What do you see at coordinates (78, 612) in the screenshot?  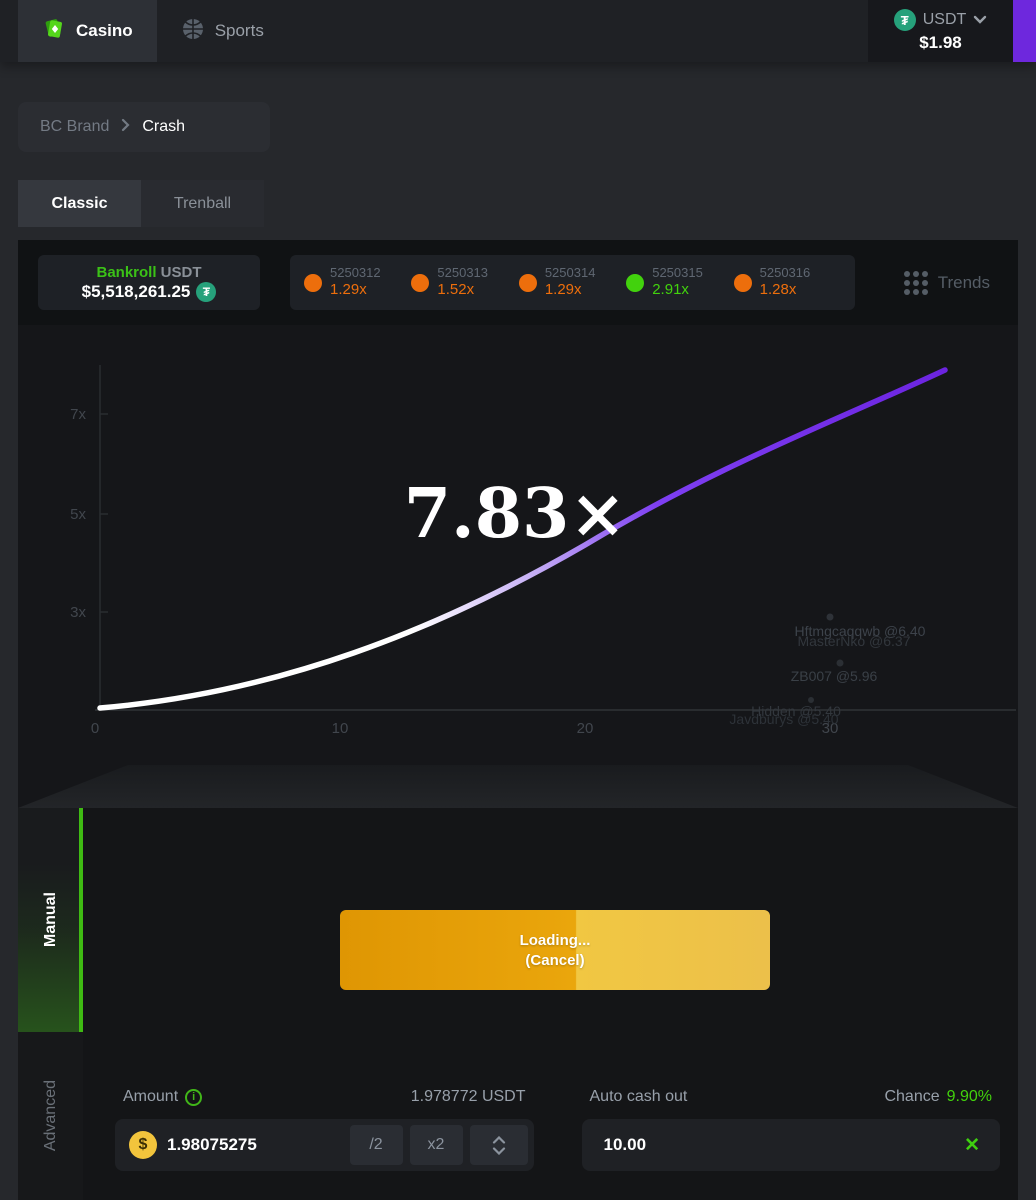 I see `y-tick-label: 3x` at bounding box center [78, 612].